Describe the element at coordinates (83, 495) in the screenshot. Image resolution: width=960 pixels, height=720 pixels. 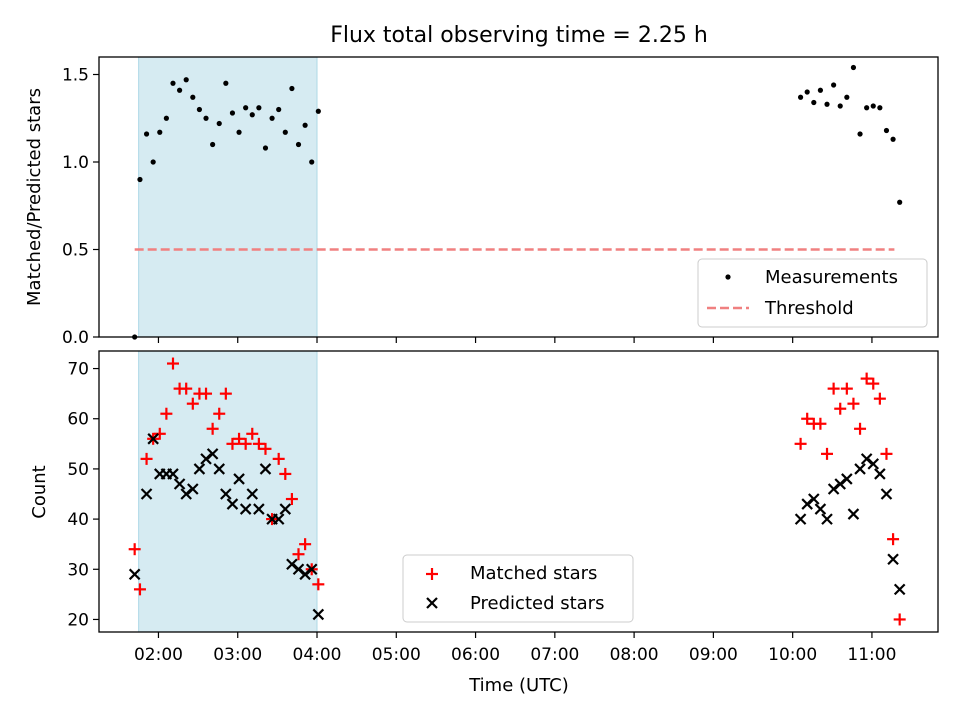
I see `bottom-y-ticks: 20 30 40 50 60 70` at that location.